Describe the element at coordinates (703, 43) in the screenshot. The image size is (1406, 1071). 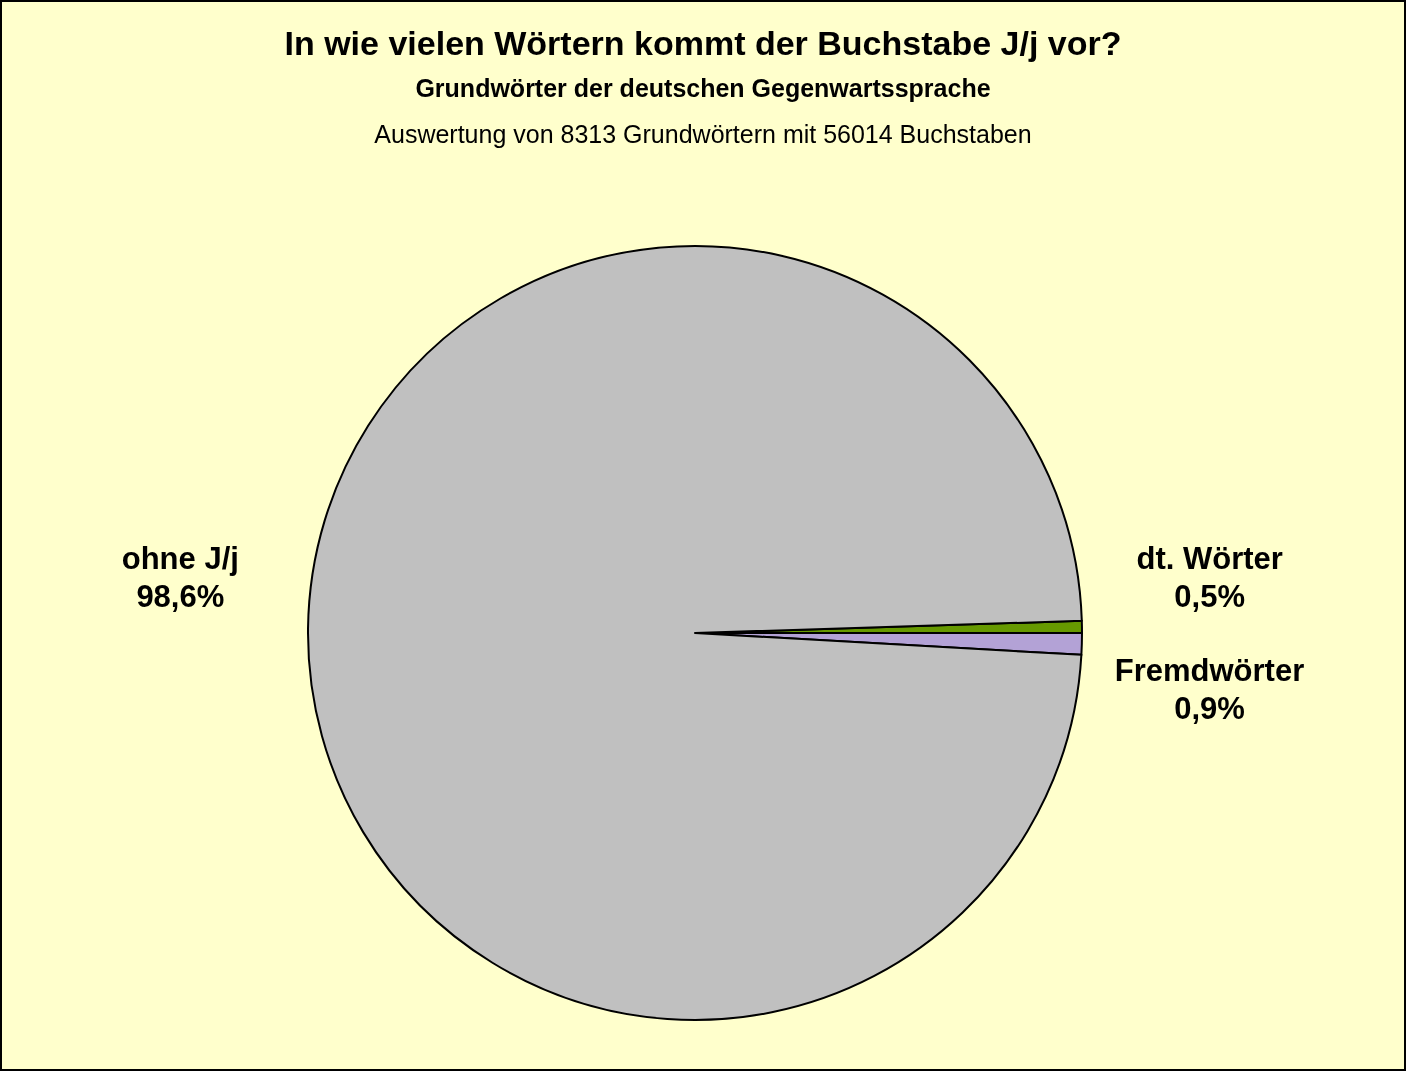
I see `chart-title: In wie vielen Wörtern kommt der Buchstabe J/j vor?` at that location.